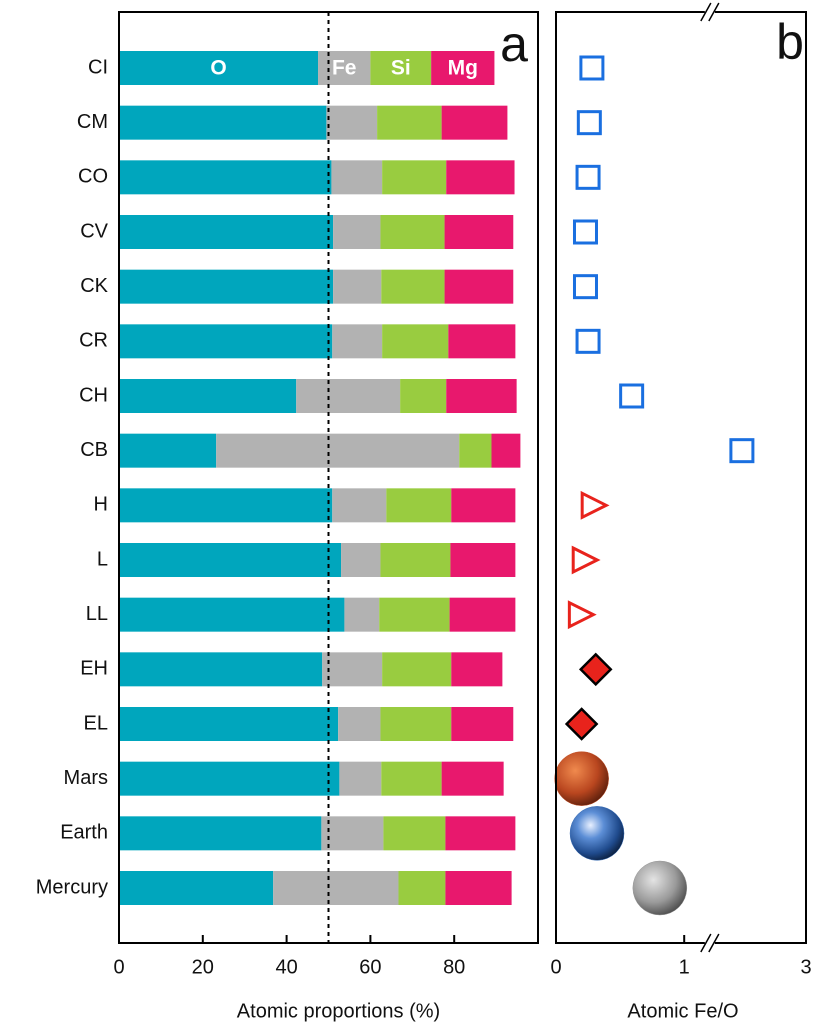 This screenshot has width=817, height=1031. I want to click on segment-label: O, so click(218, 68).